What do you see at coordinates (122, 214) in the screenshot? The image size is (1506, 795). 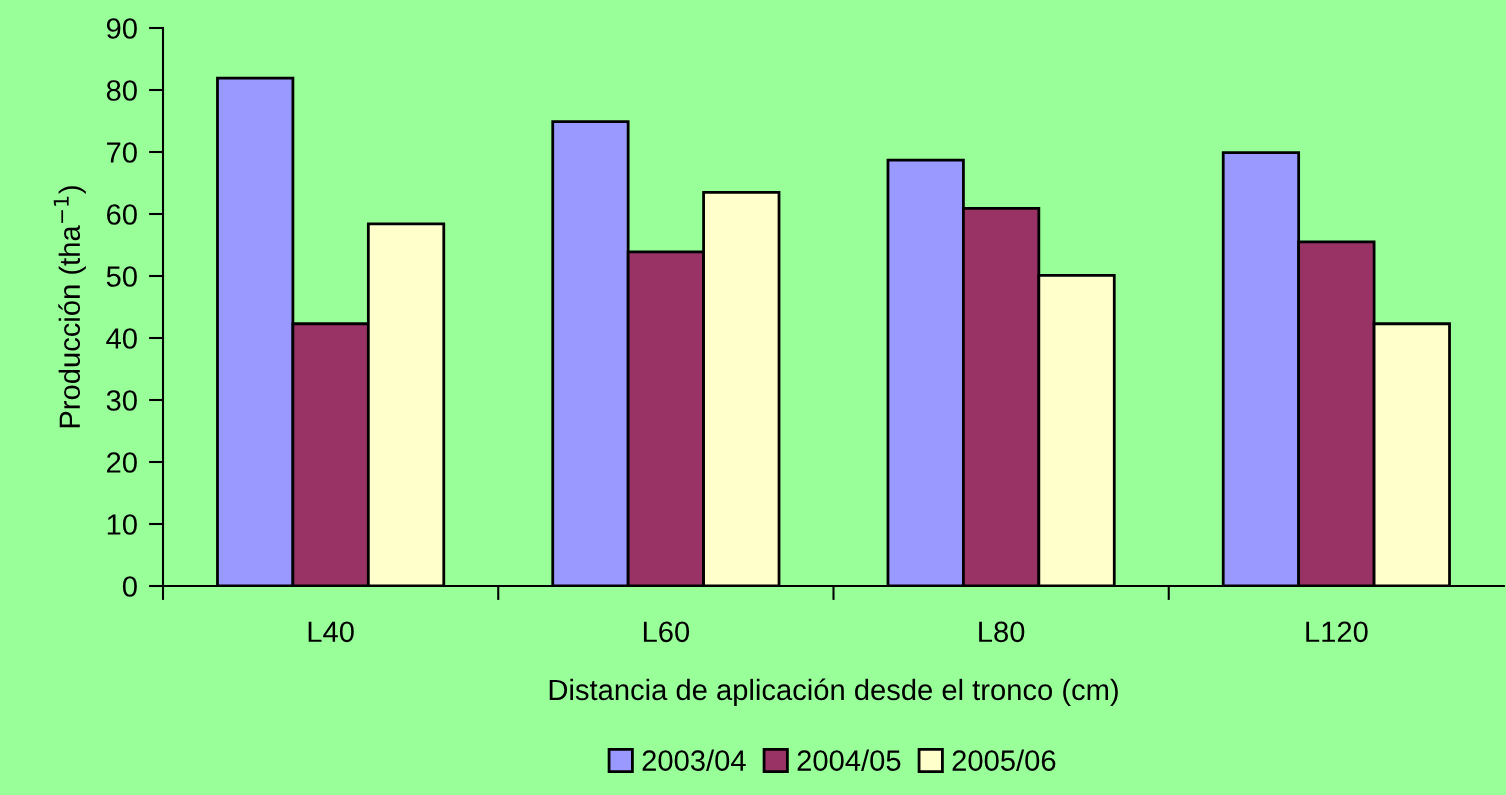 I see `y-tick-label: 60` at bounding box center [122, 214].